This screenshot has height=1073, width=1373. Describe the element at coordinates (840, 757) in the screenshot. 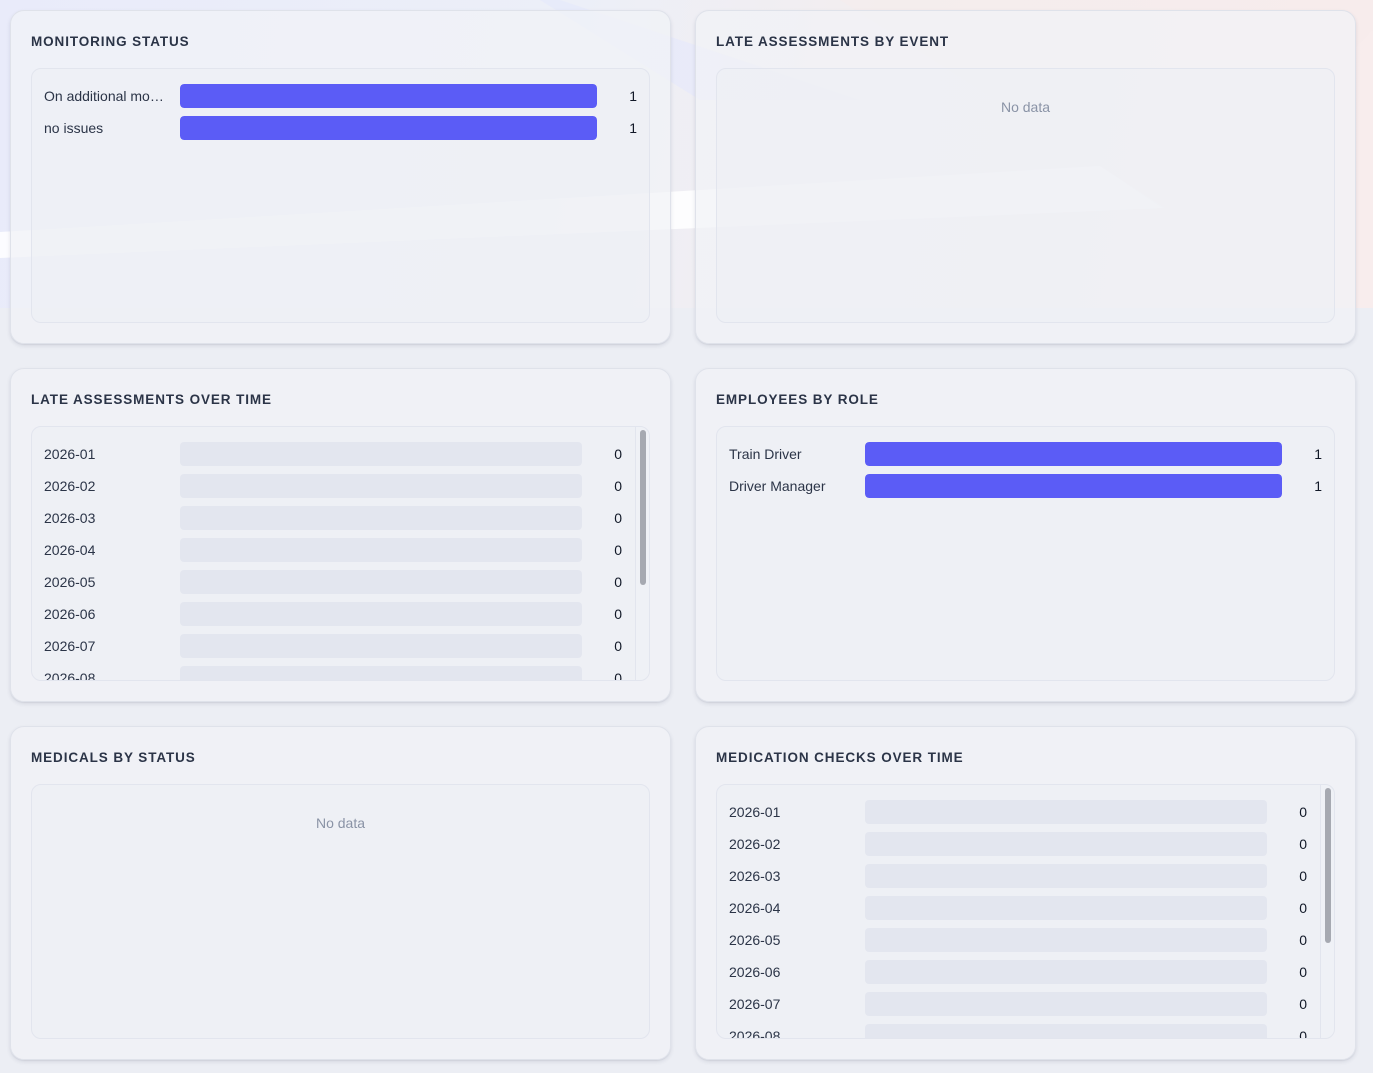

I see `card-title: MEDICATION CHECKS OVER TIME` at that location.